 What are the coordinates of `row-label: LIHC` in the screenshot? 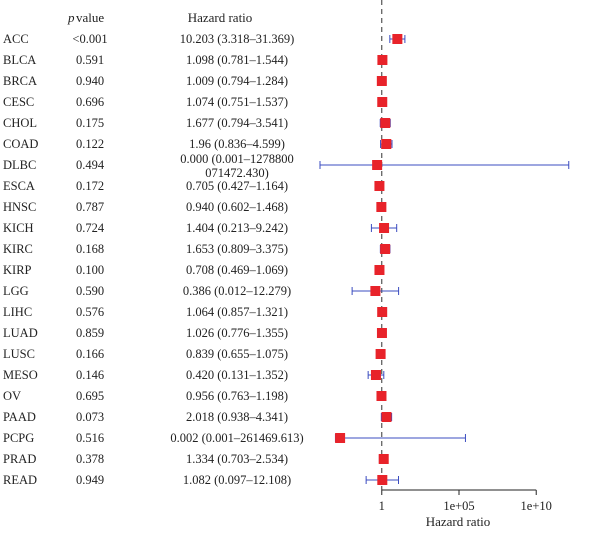 It's located at (17, 312).